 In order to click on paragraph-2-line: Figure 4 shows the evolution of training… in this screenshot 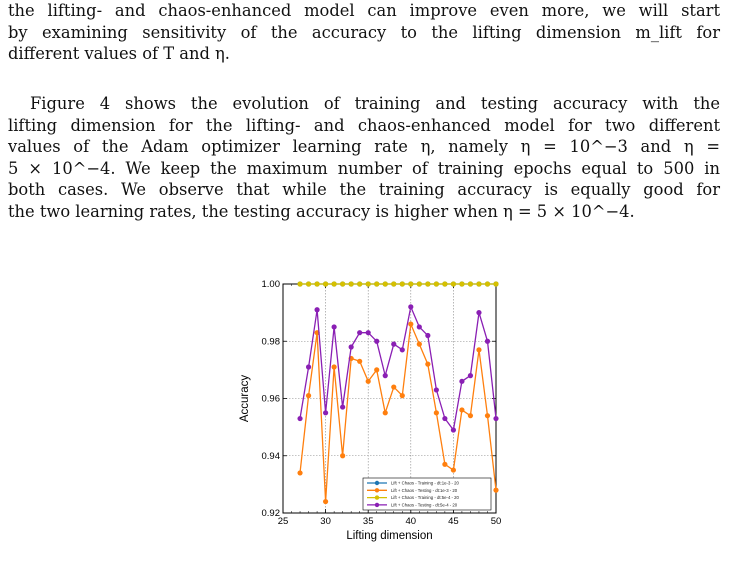, I will do `click(375, 103)`.